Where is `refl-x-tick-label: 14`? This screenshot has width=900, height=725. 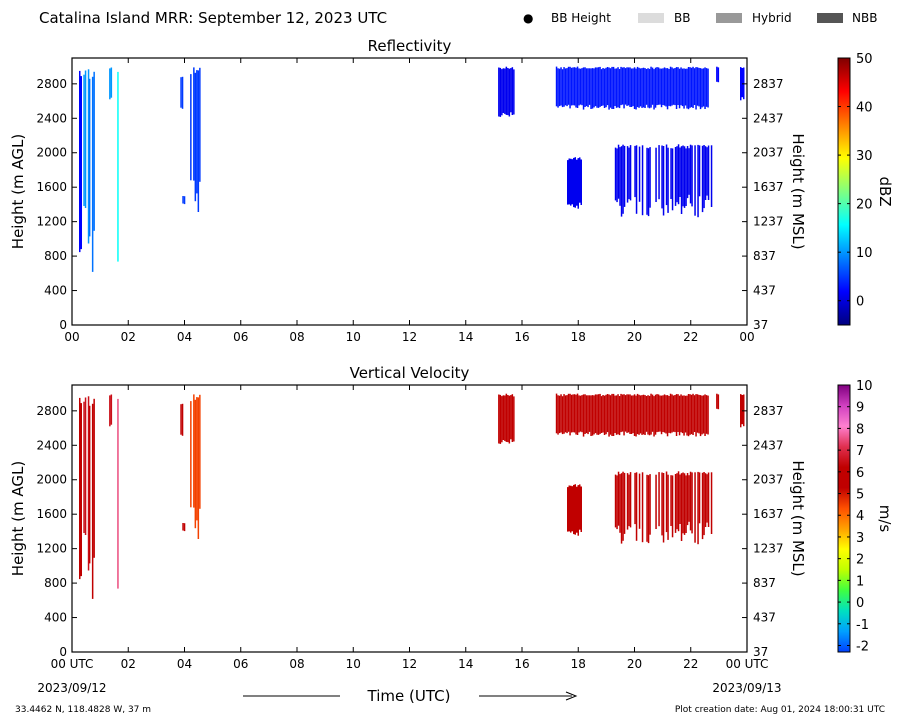 refl-x-tick-label: 14 is located at coordinates (465, 337).